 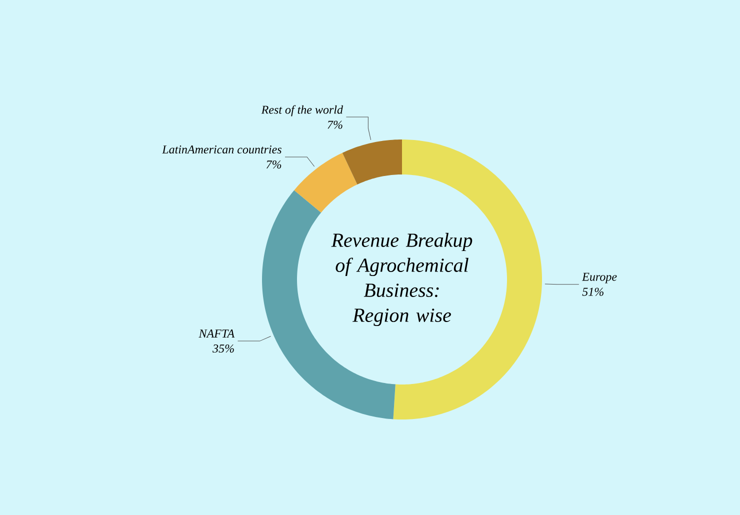 I want to click on slice-label: Rest of the world, so click(x=302, y=110).